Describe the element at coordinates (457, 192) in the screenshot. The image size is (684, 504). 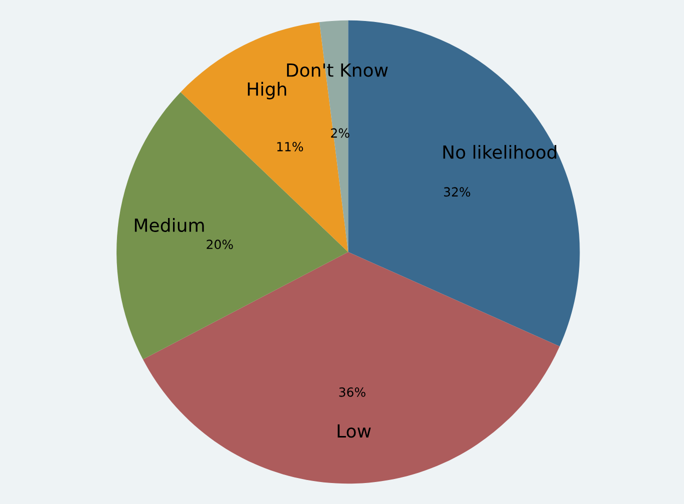
I see `data-label: 32%` at that location.